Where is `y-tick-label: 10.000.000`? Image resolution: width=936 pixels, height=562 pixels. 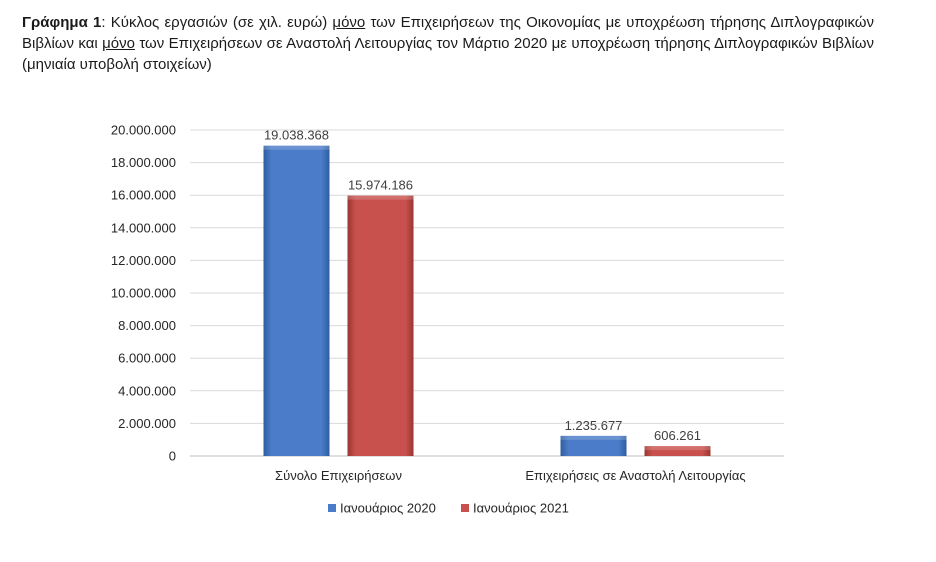
y-tick-label: 10.000.000 is located at coordinates (143, 293).